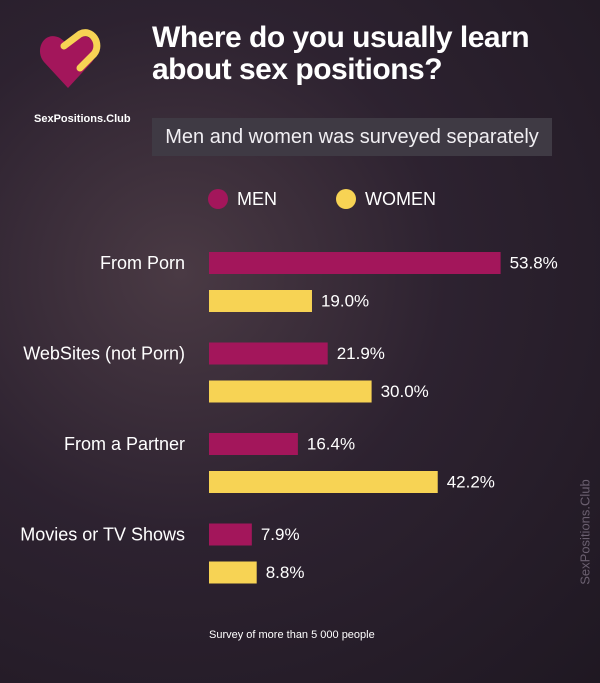  Describe the element at coordinates (361, 353) in the screenshot. I see `value-label: 21.9%` at that location.